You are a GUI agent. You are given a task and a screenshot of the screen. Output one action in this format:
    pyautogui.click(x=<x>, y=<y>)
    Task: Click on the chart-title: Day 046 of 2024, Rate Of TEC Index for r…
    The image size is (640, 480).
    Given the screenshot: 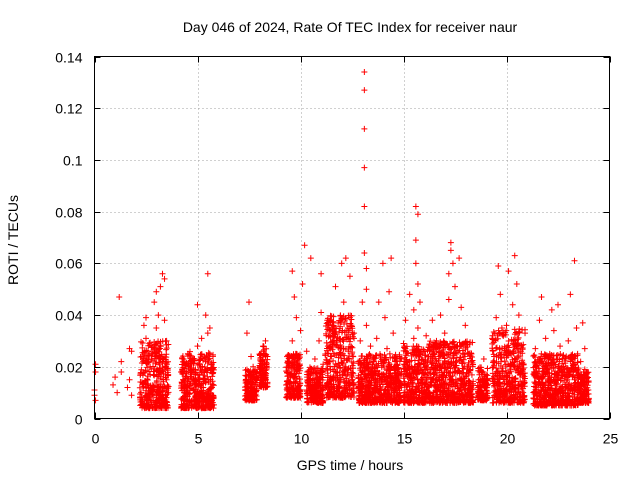 What is the action you would take?
    pyautogui.click(x=350, y=27)
    